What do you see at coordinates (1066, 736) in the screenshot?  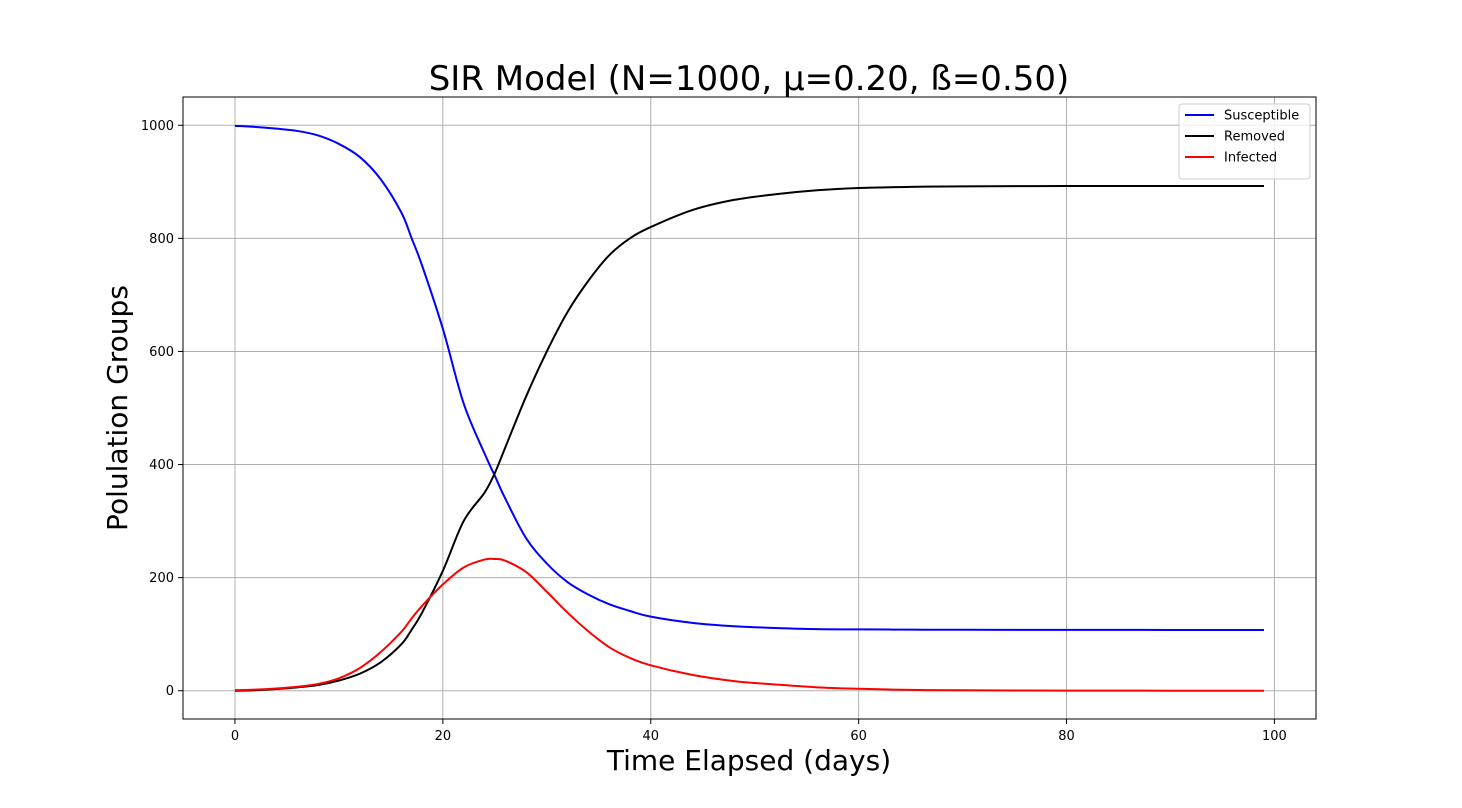 I see `x-tick-label: 80` at bounding box center [1066, 736].